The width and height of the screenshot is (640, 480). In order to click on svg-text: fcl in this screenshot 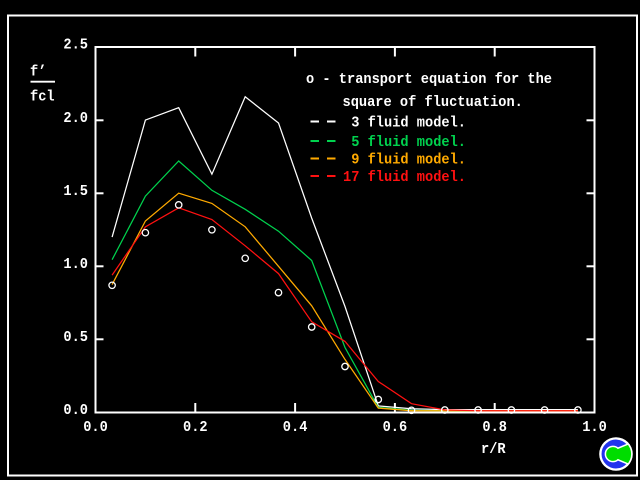, I will do `click(42, 97)`.